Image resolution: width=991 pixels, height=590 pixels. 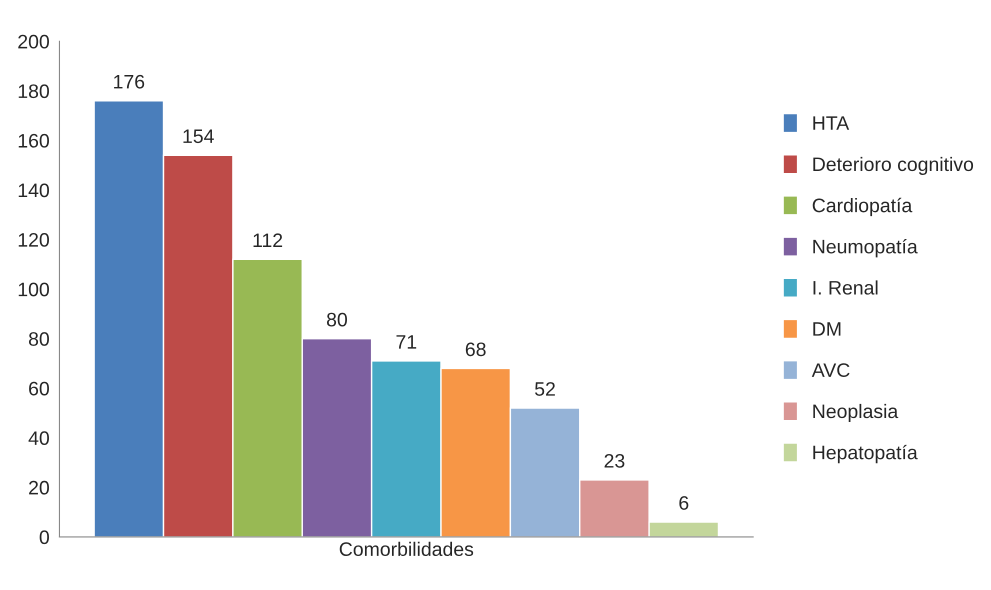 I want to click on legend-label: Hepatopatía, so click(x=865, y=454).